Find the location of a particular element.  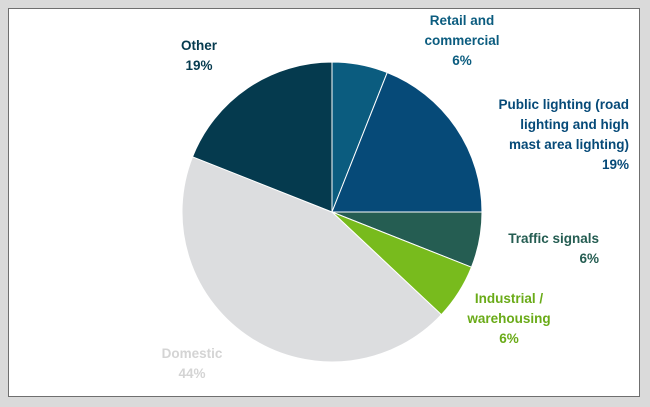

slice-label-line: warehousing is located at coordinates (509, 318).